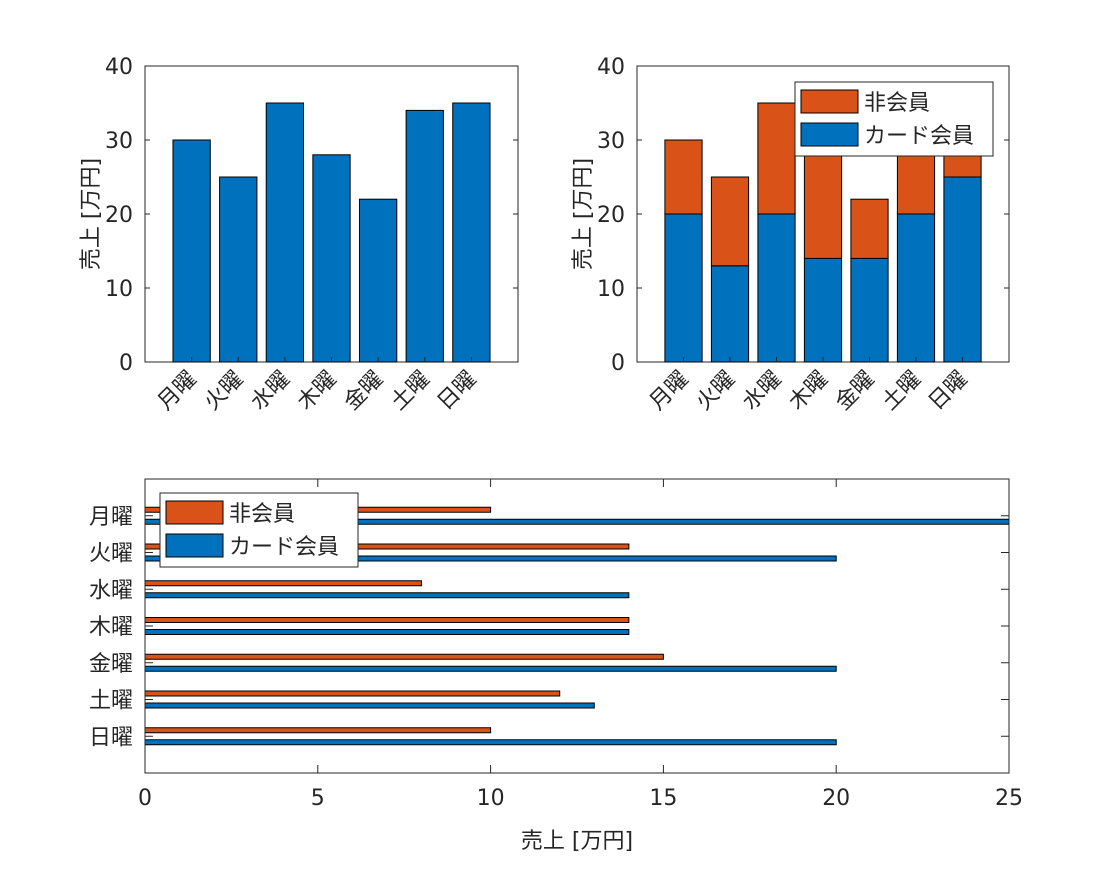  I want to click on y-tick-label: 水曜, so click(111, 590).